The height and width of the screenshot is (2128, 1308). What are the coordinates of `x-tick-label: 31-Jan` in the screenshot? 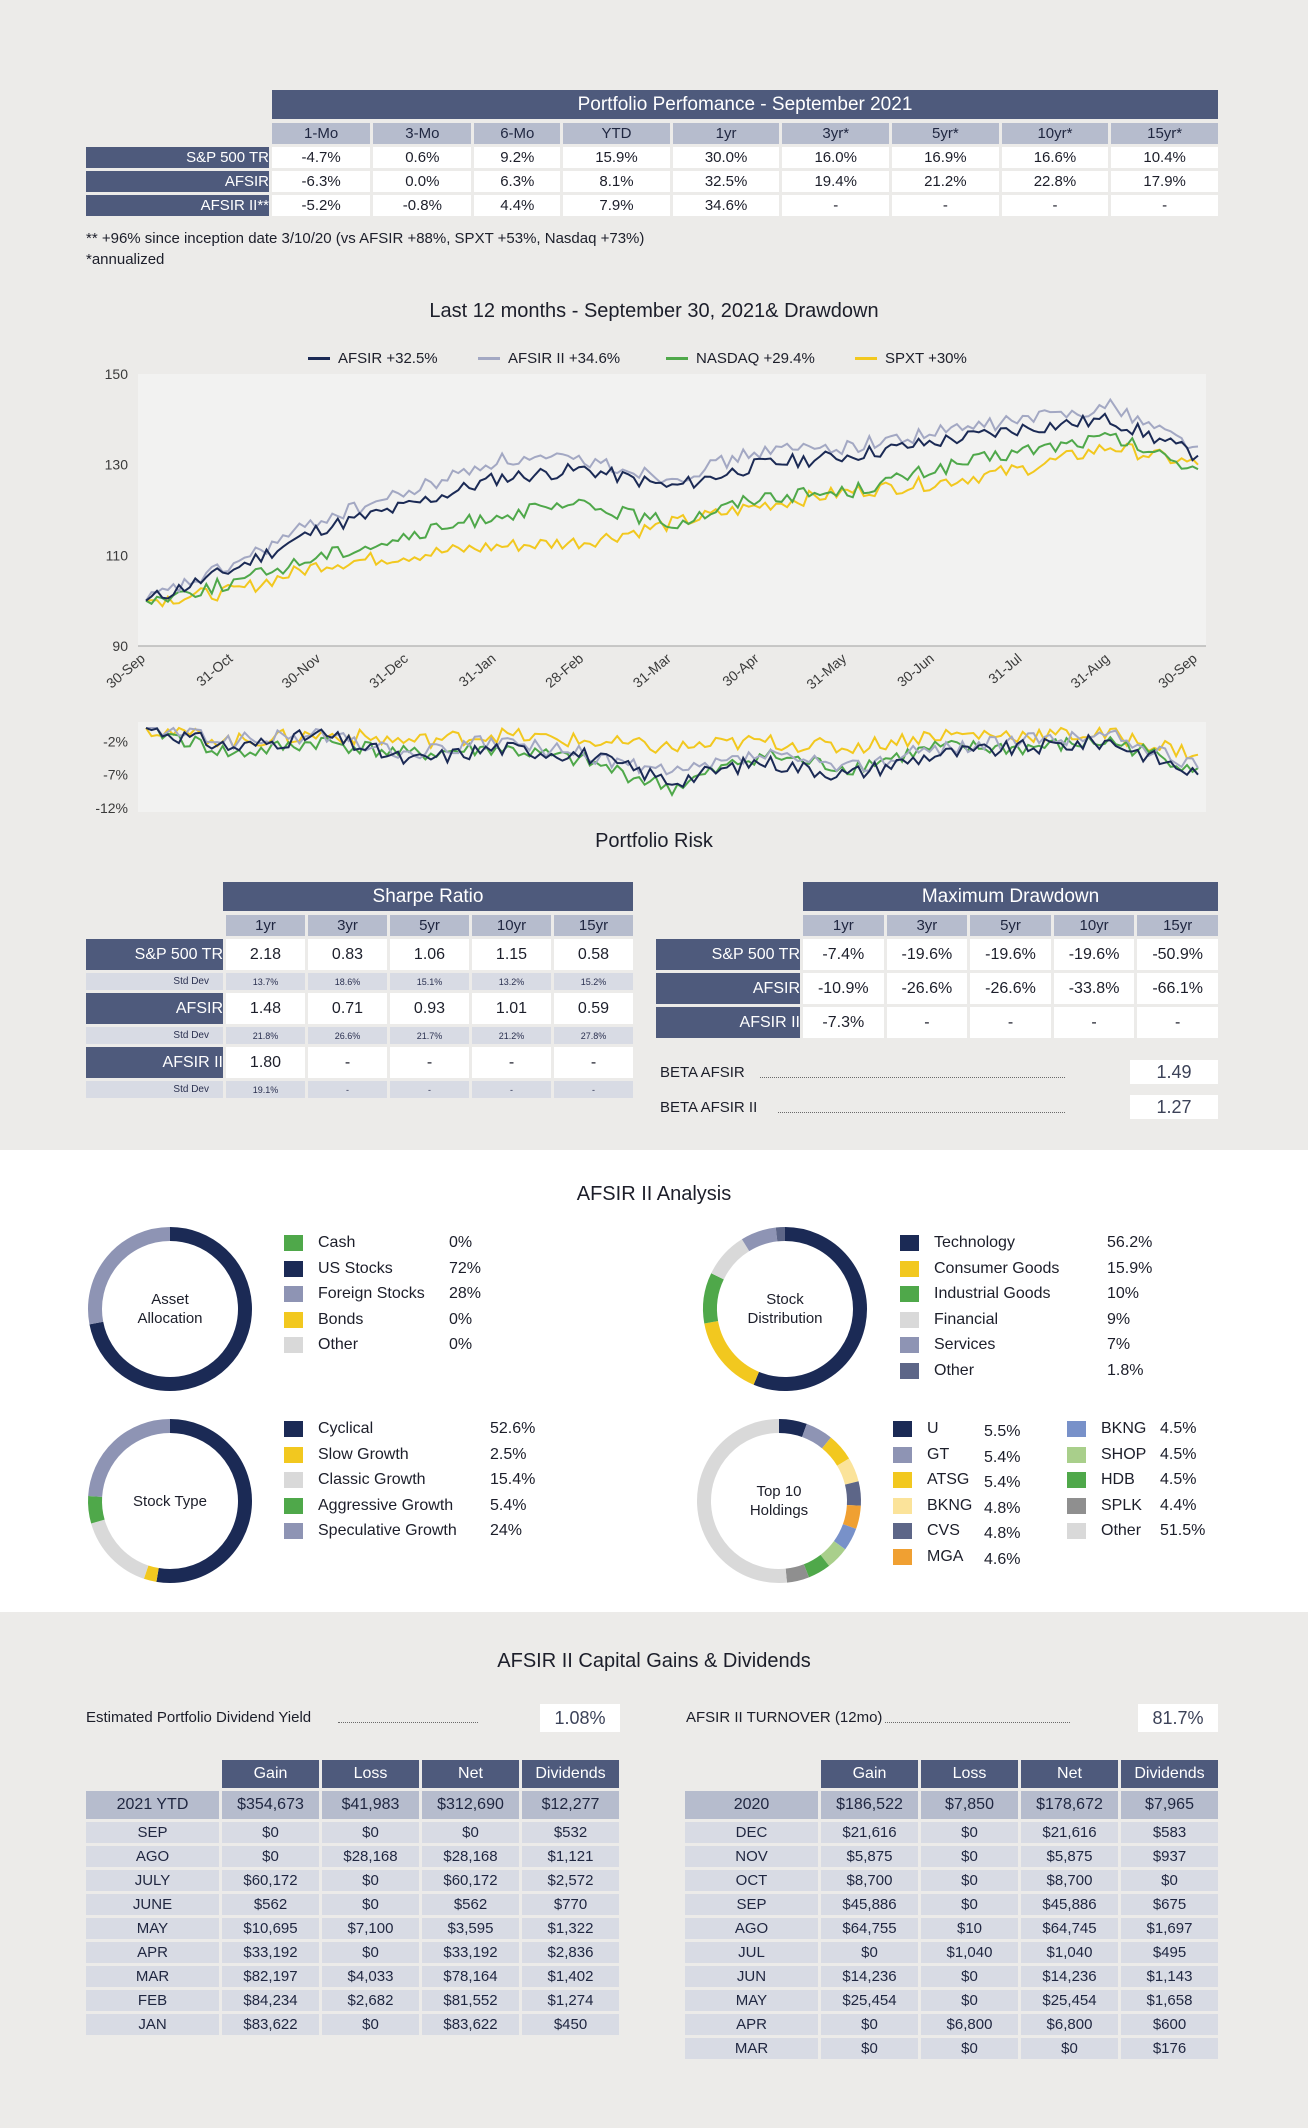 It's located at (477, 670).